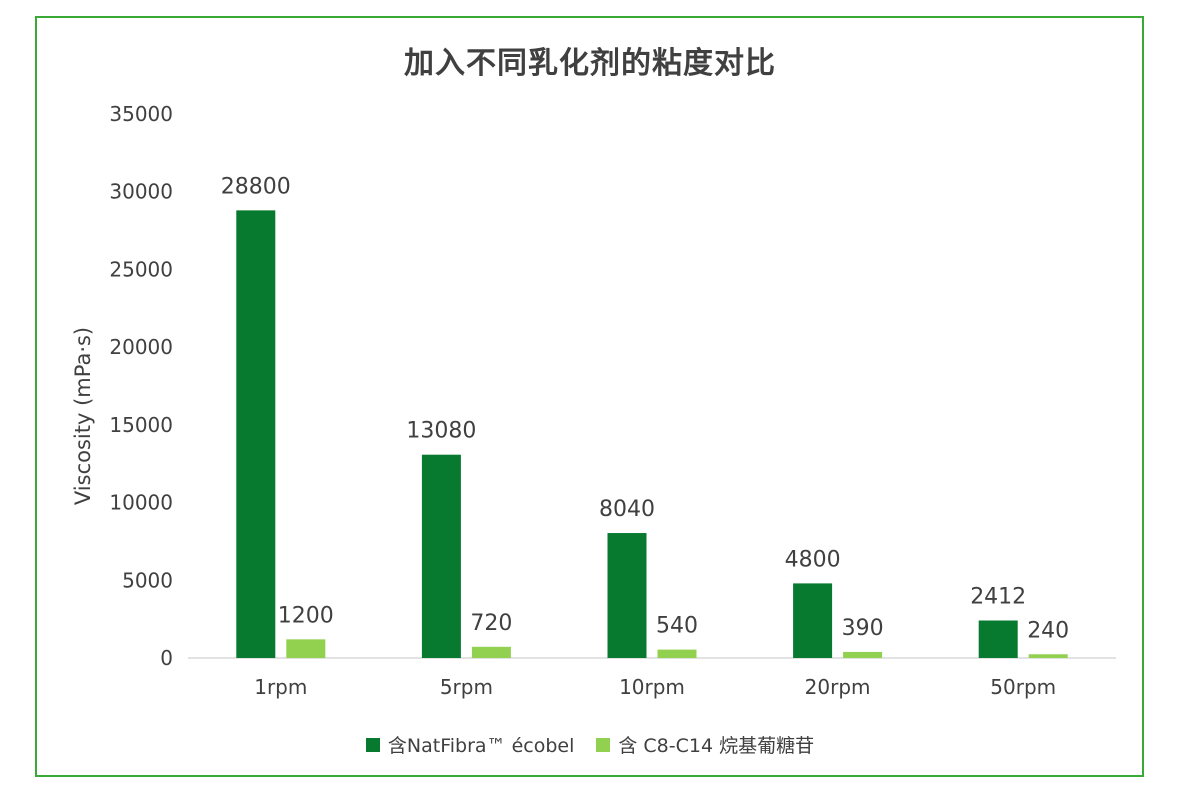  I want to click on legend-item-series-2: 含 C8-C14 烷基葡糖苷, so click(705, 744).